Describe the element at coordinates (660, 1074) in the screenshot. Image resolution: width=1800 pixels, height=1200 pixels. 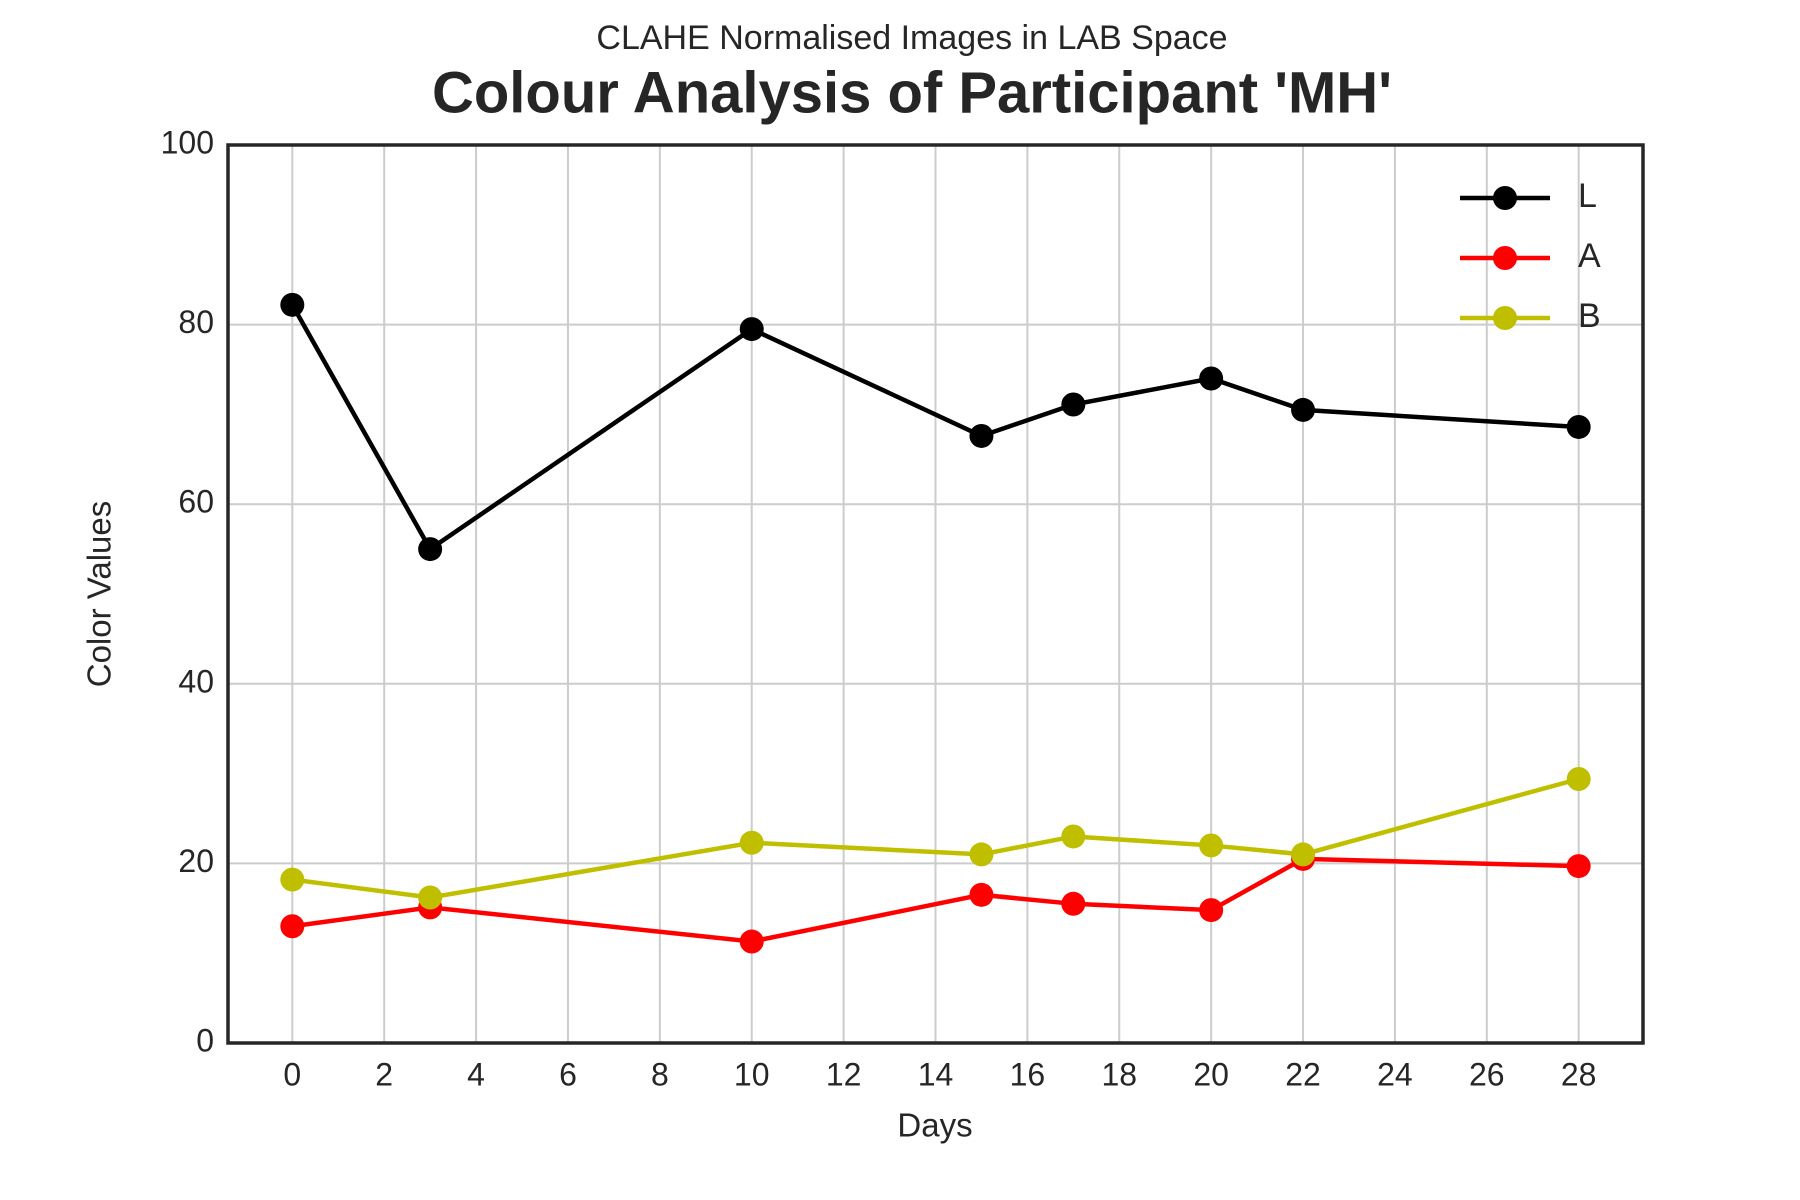
I see `x-tick-label: 8` at that location.